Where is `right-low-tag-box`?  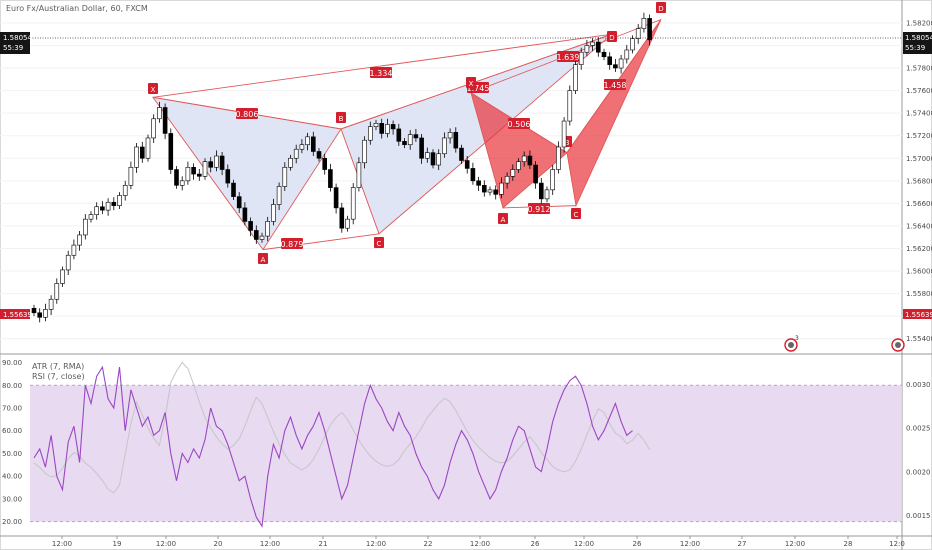 right-low-tag-box is located at coordinates (917, 314).